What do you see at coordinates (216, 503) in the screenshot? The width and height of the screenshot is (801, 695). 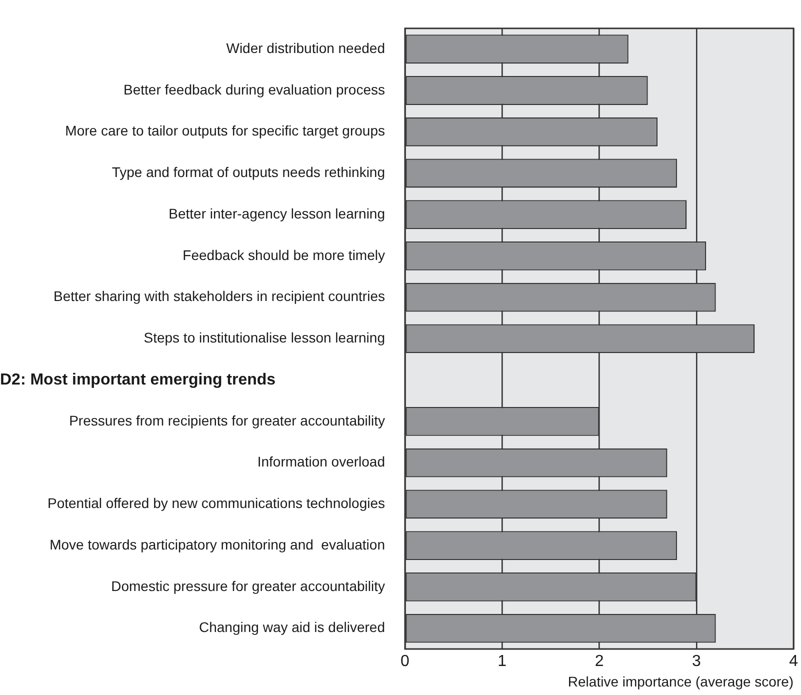 I see `y-tick-label: Potential offered by new communications technologies` at bounding box center [216, 503].